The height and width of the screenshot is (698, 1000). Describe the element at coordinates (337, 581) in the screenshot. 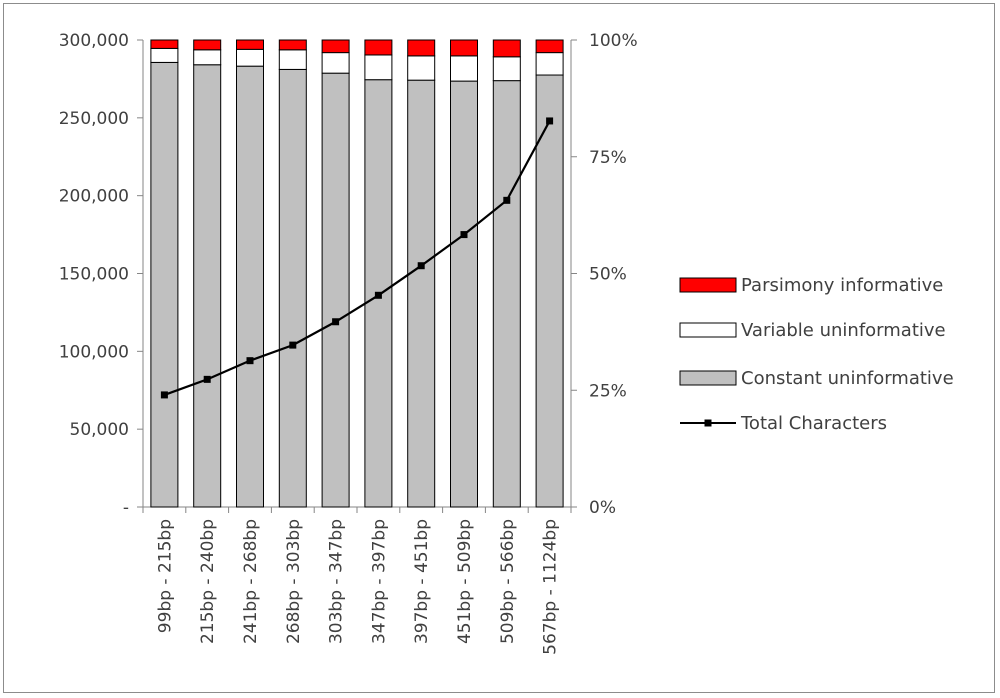

I see `x-axis-category-label: 303bp - 347bp` at that location.